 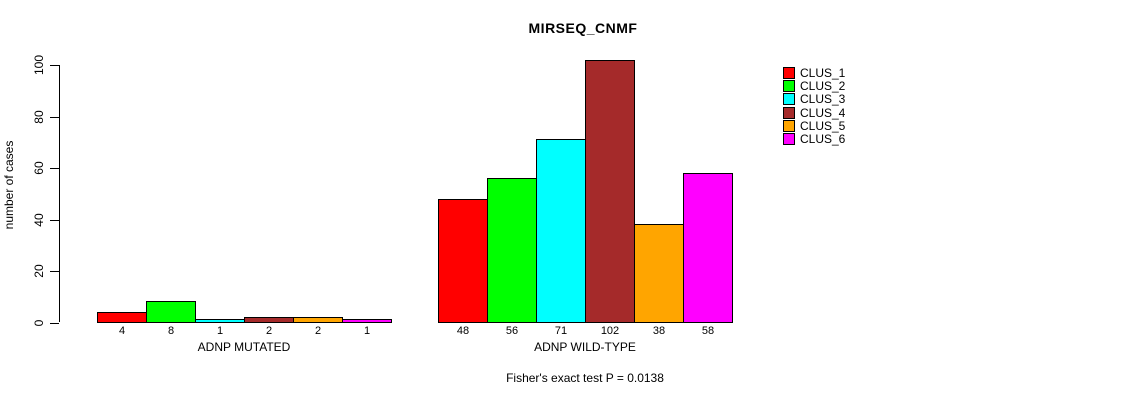 What do you see at coordinates (823, 139) in the screenshot?
I see `legend-label: CLUS_6` at bounding box center [823, 139].